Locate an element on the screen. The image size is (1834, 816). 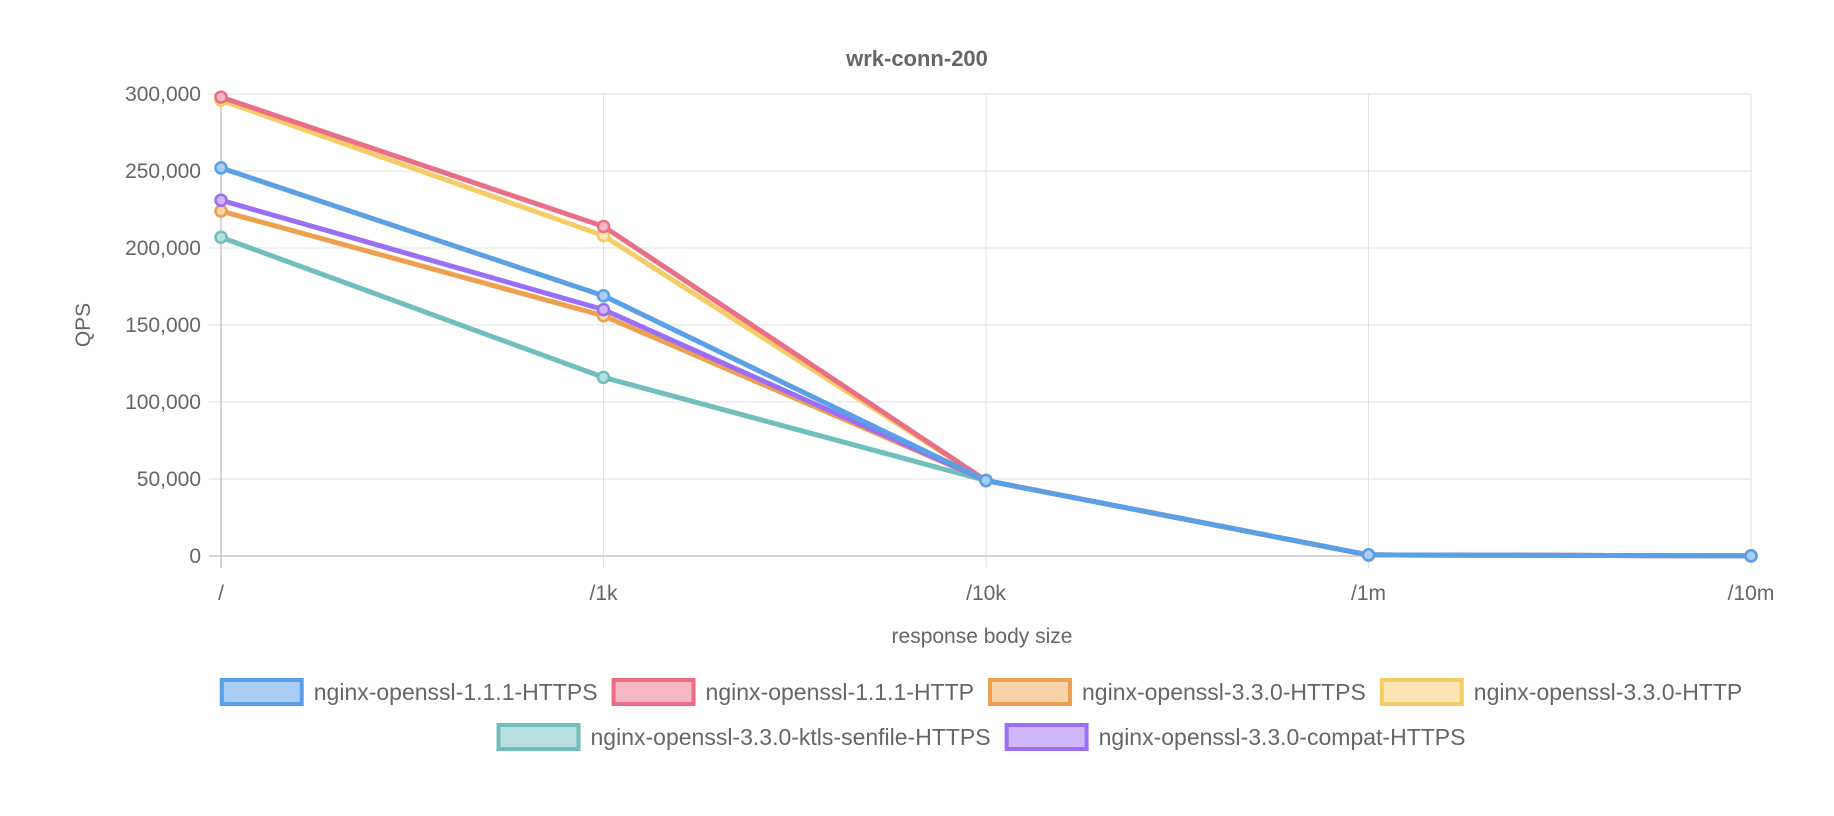
y-axis-title: QPS is located at coordinates (83, 325).